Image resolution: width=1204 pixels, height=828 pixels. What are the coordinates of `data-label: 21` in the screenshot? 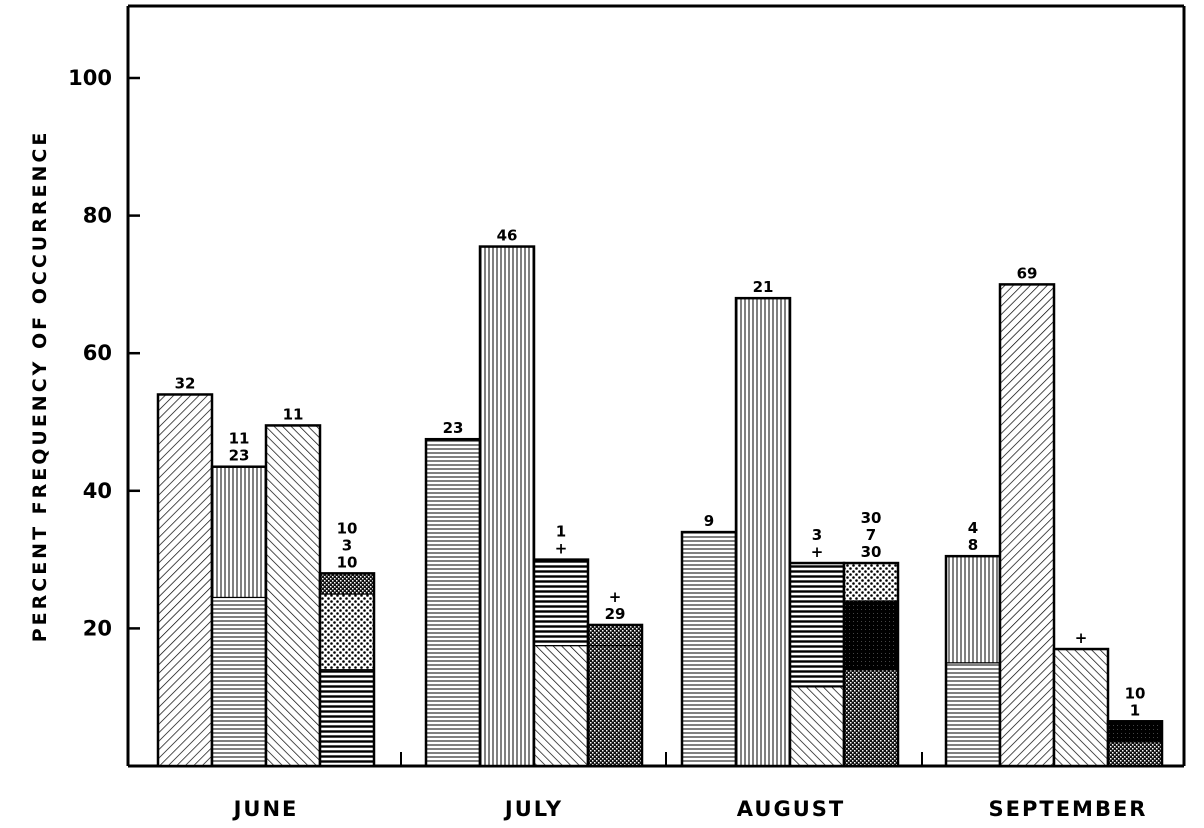 It's located at (763, 287).